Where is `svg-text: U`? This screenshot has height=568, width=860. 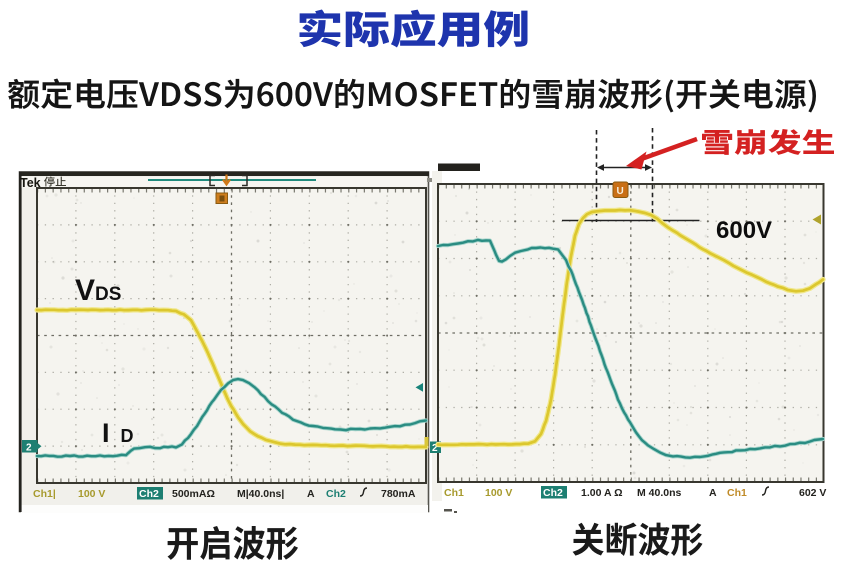 svg-text: U is located at coordinates (620, 191).